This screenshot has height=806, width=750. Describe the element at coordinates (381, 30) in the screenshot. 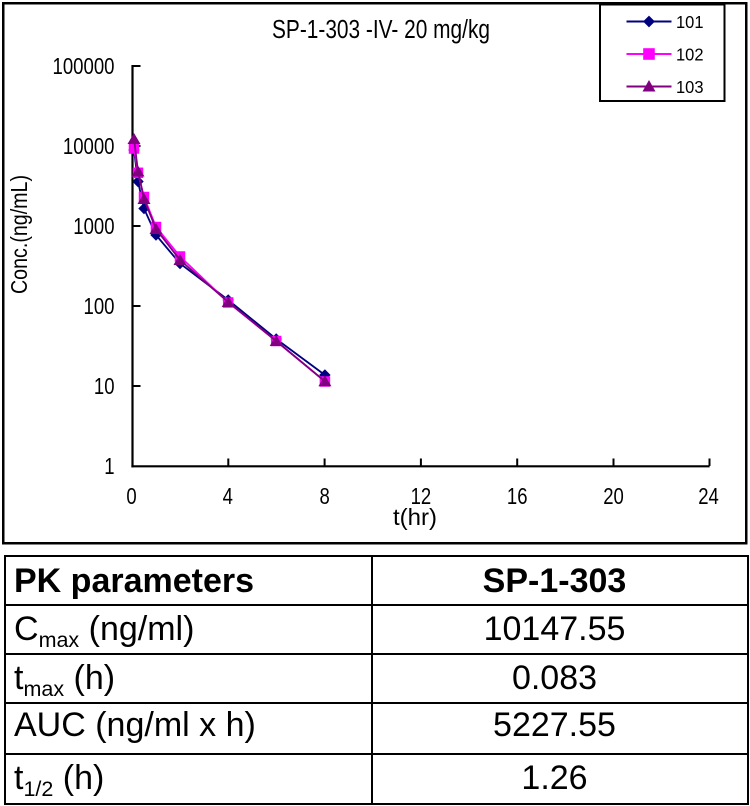

I see `svg-text: SP-1-303 -IV- 20 mg/kg` at that location.